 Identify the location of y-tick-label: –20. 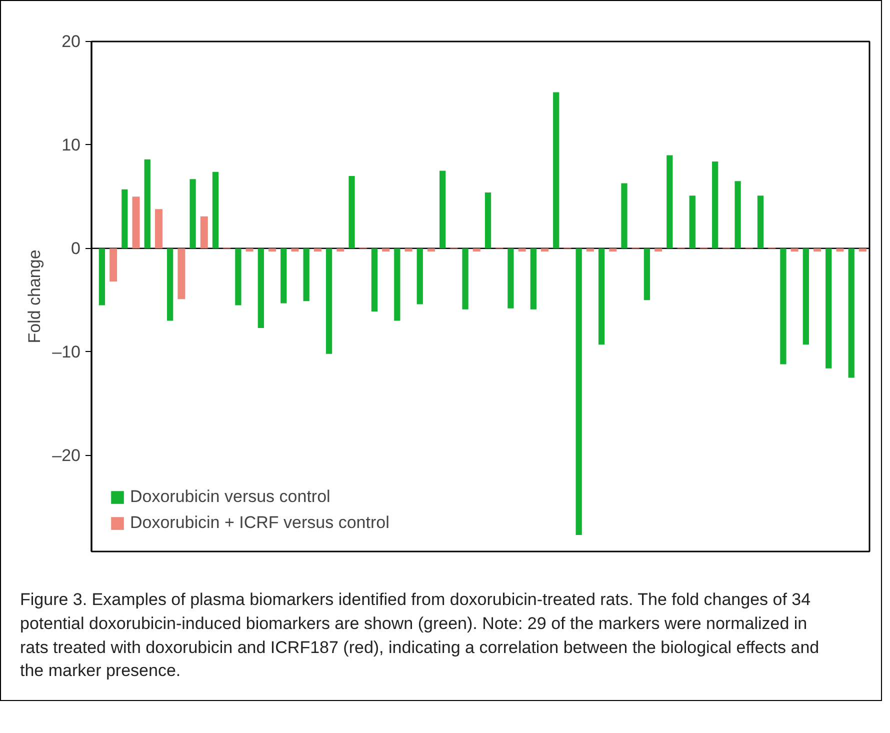
(66, 455).